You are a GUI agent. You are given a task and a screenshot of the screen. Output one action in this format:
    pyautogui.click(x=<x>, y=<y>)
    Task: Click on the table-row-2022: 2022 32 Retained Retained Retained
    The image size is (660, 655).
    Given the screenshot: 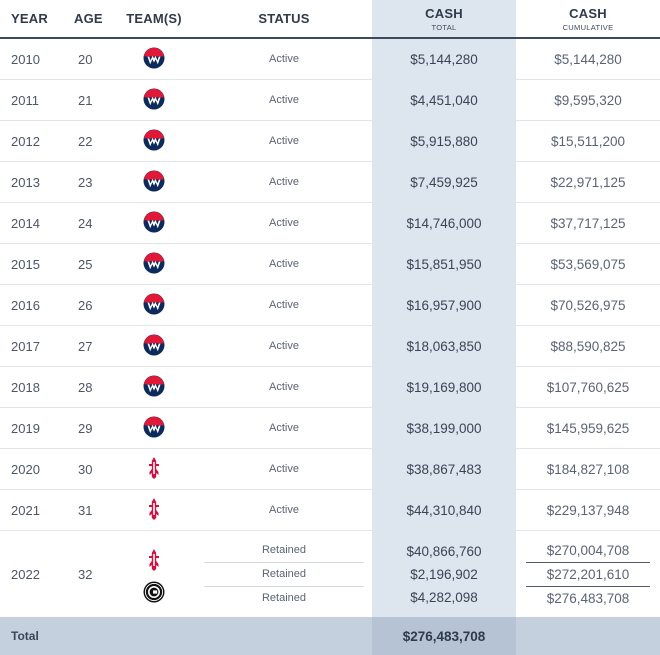 What is the action you would take?
    pyautogui.click(x=330, y=574)
    